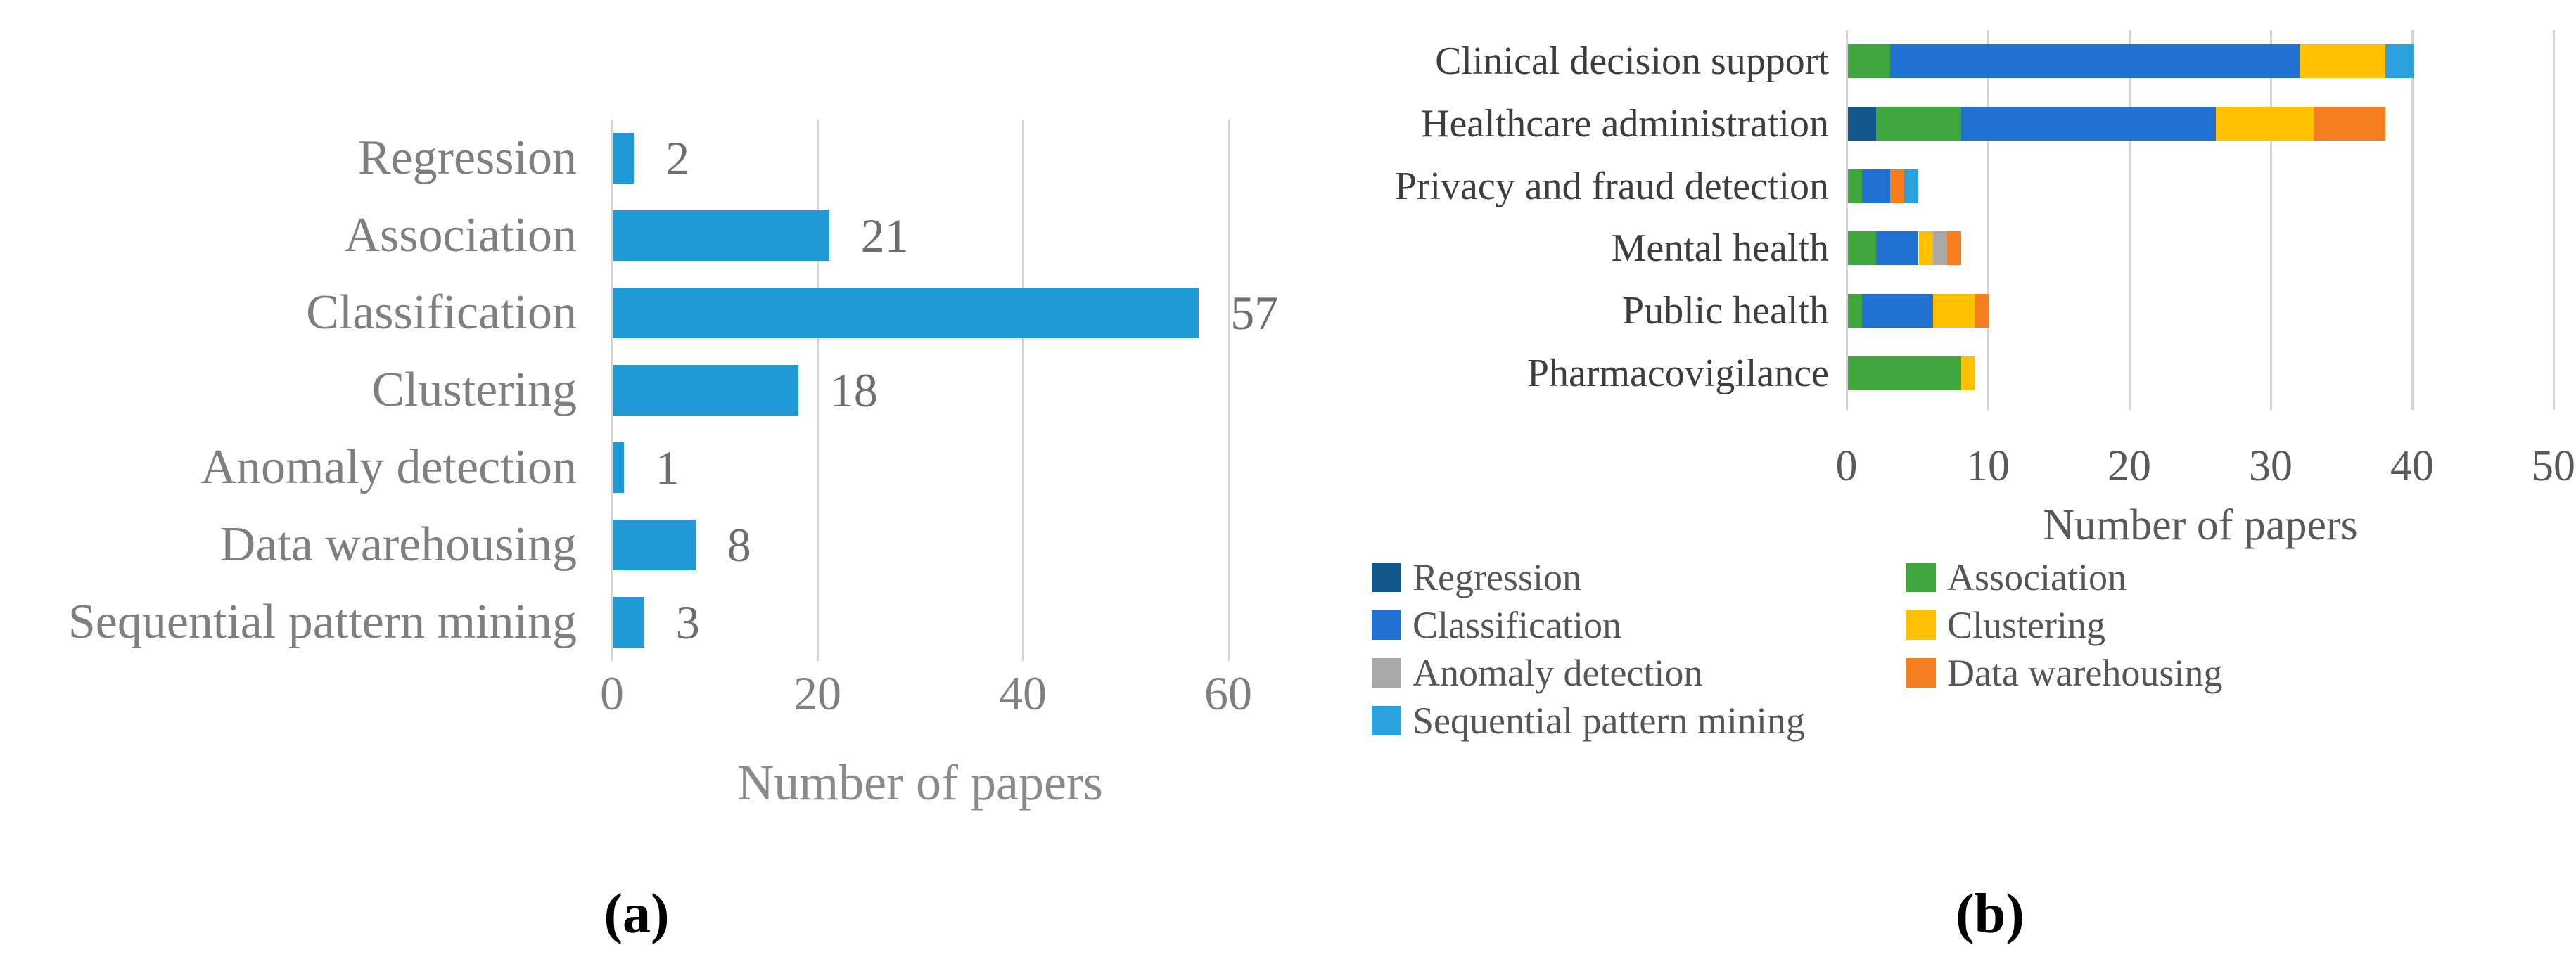 Image resolution: width=2576 pixels, height=964 pixels. I want to click on legend-label-association: Association, so click(2037, 577).